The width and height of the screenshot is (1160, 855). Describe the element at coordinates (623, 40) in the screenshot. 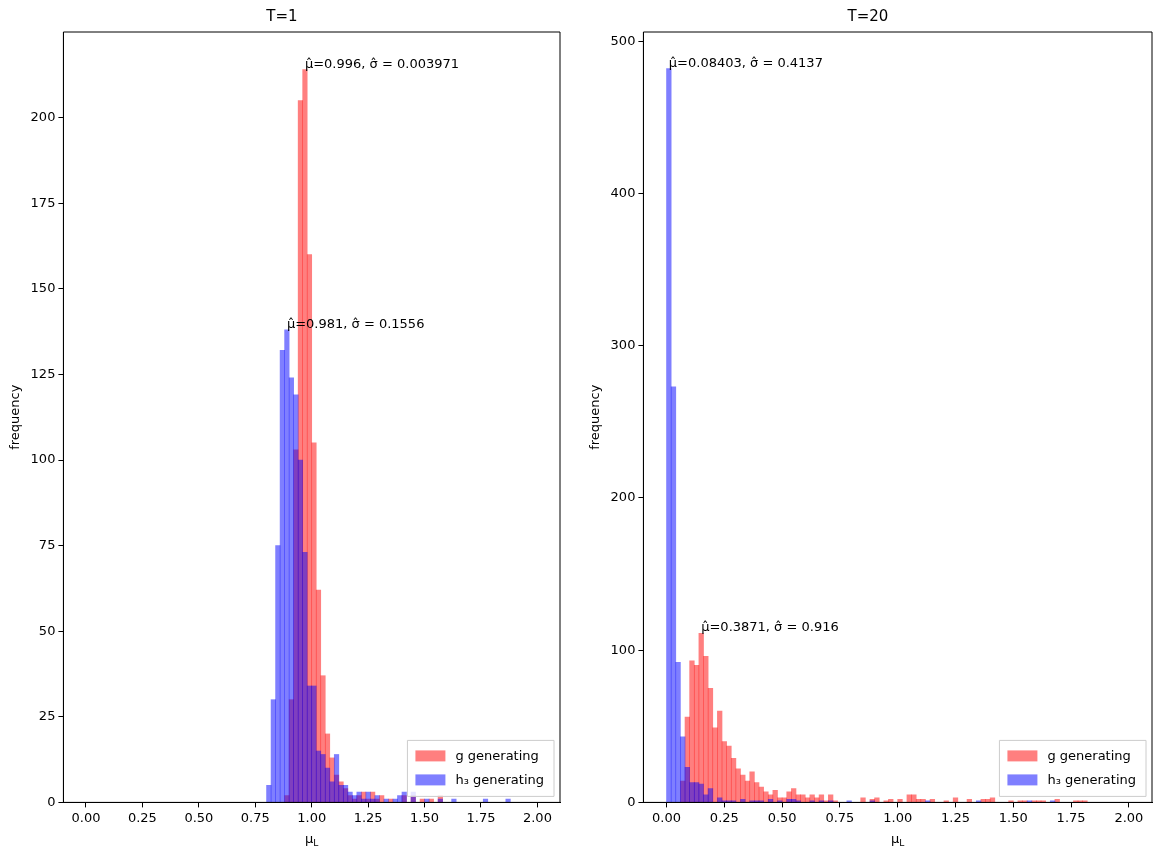

I see `y-tick-label: 500` at that location.